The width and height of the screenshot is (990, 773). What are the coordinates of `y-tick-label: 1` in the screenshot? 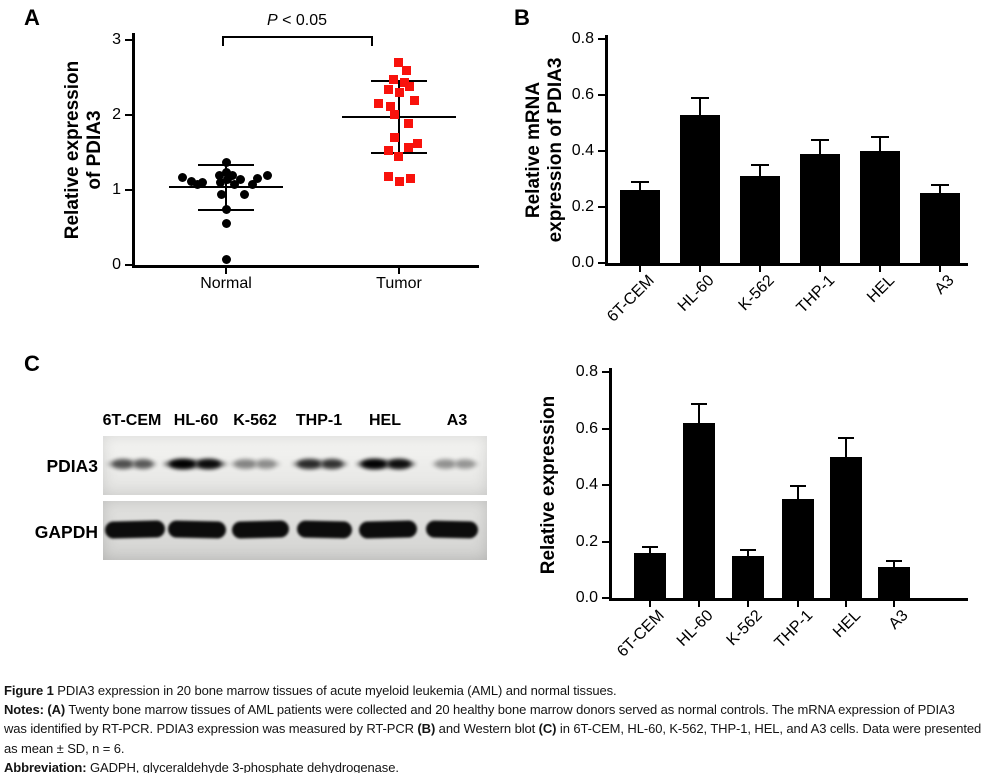 It's located at (116, 189).